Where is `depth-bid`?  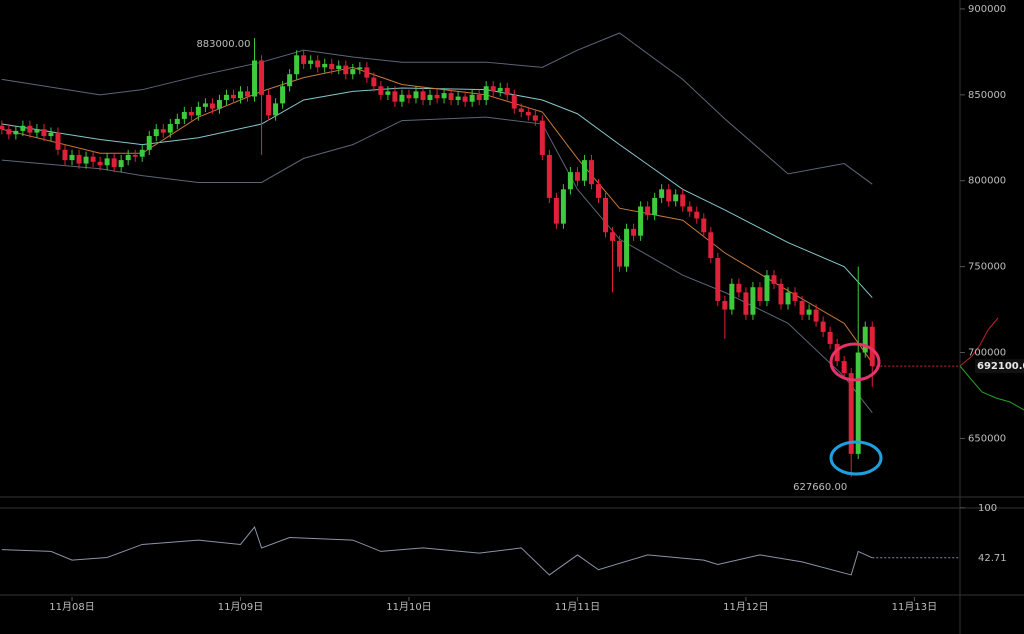
depth-bid is located at coordinates (979, 342).